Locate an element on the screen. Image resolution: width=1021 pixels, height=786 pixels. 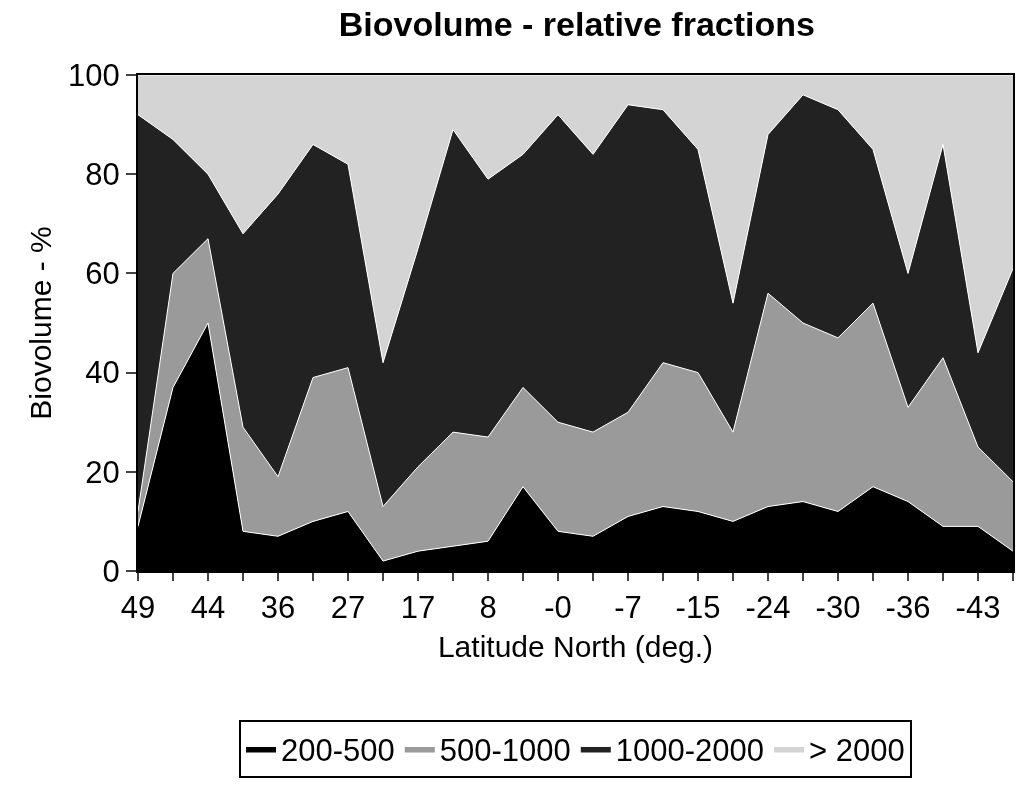
chart-title: Biovolume - relative fractions is located at coordinates (576, 23).